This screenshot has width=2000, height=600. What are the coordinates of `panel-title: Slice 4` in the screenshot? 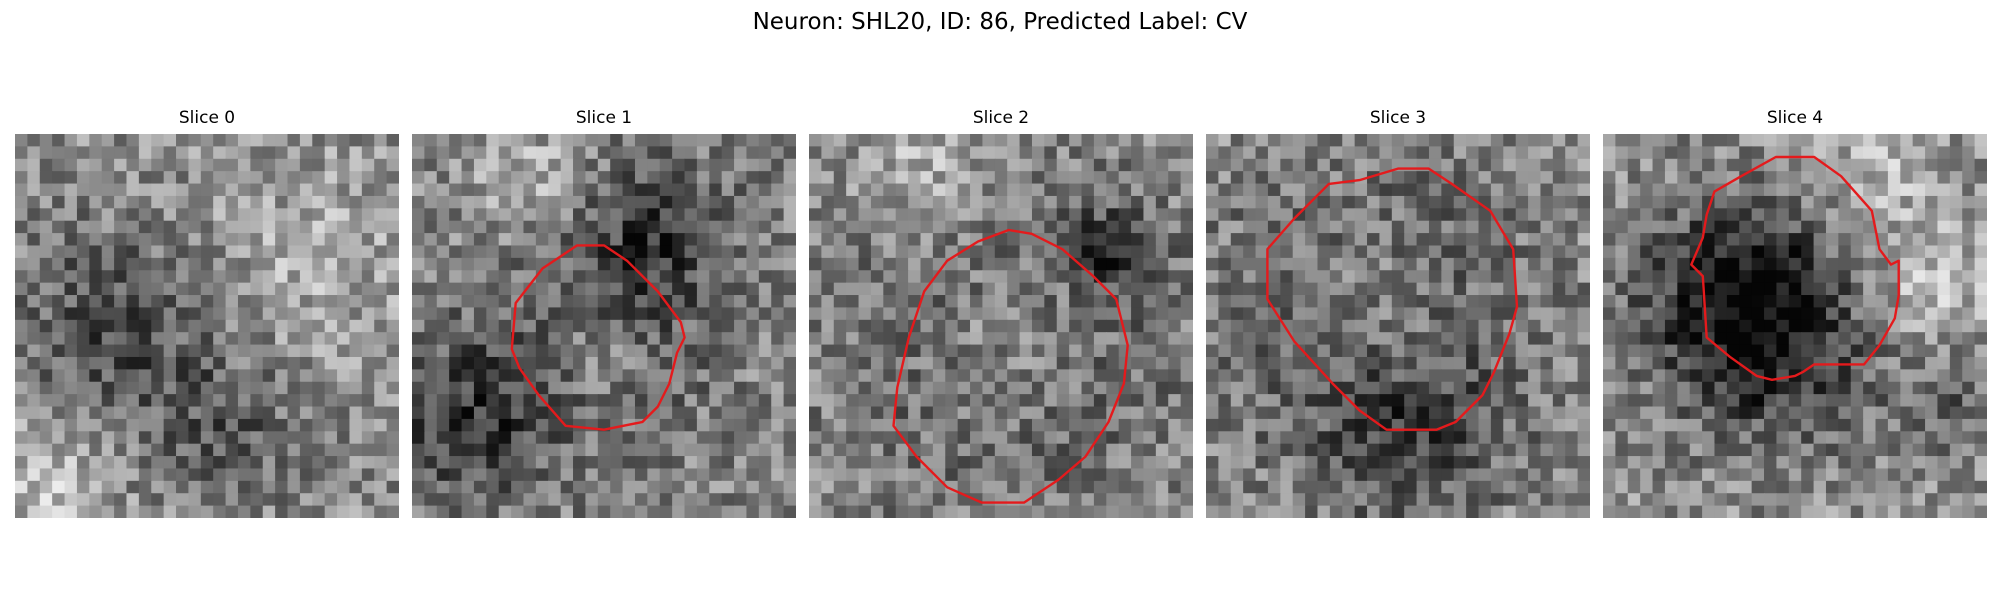 It's located at (1795, 118).